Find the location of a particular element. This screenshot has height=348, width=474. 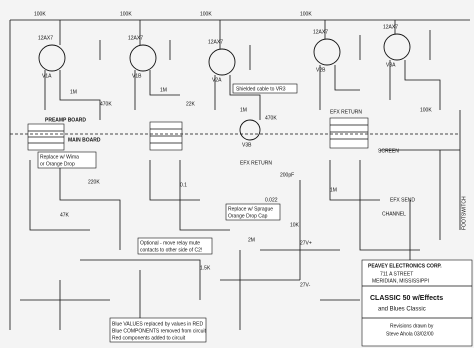

tube-section: V3B is located at coordinates (247, 145).